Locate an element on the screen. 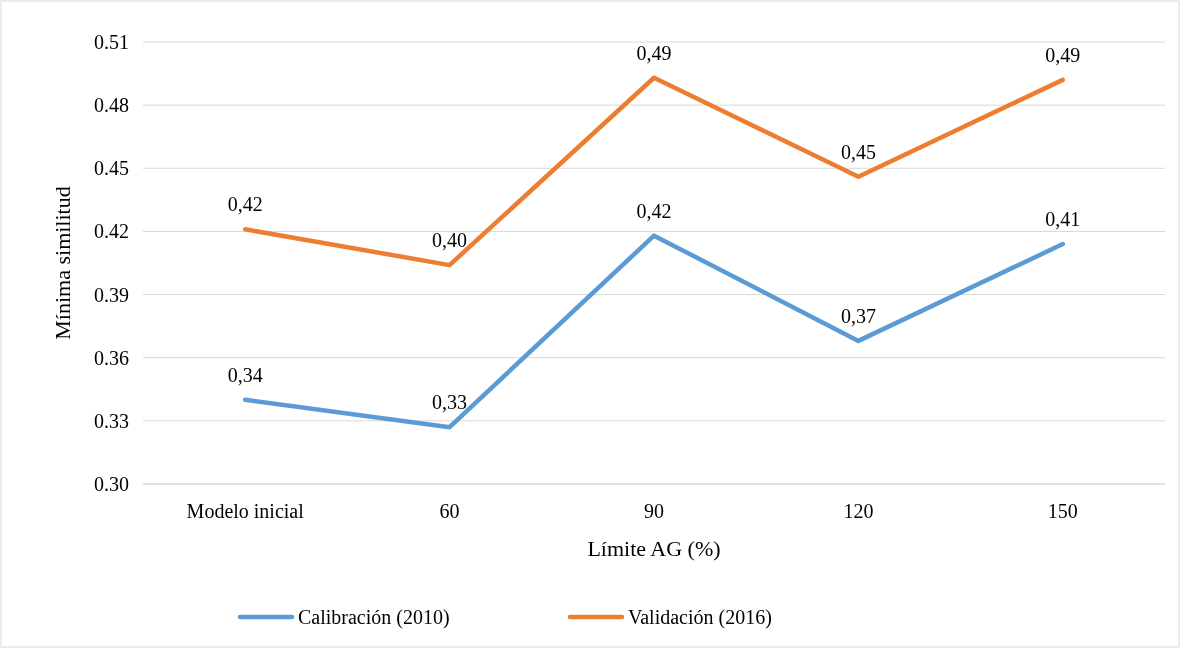 This screenshot has width=1180, height=648. y-tick-label: 0.51 is located at coordinates (111, 42).